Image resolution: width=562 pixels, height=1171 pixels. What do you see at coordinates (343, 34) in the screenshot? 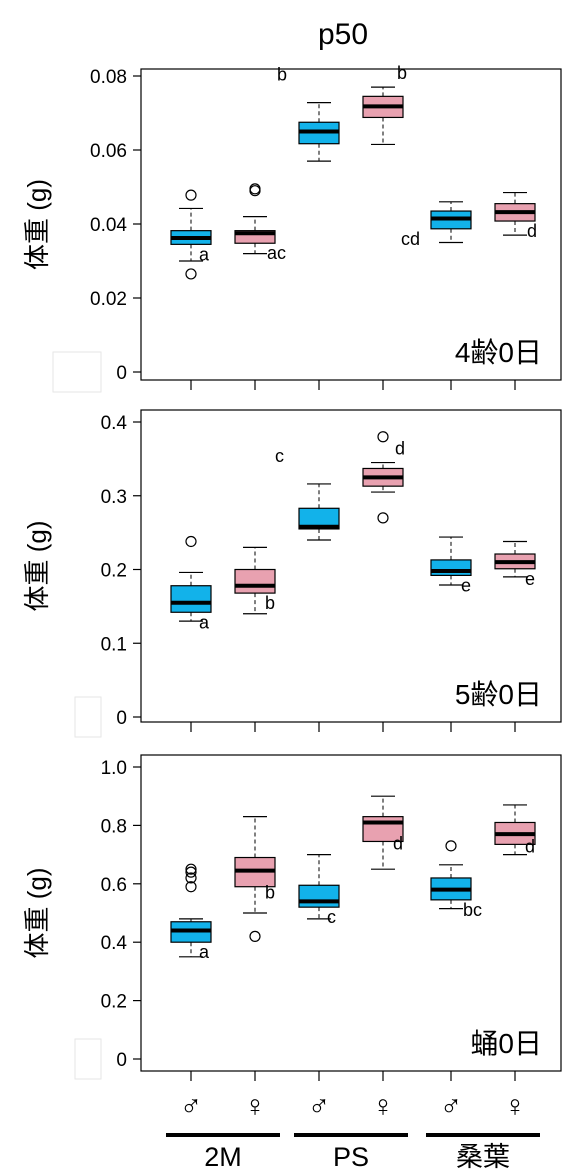
I see `chart-title: p50` at bounding box center [343, 34].